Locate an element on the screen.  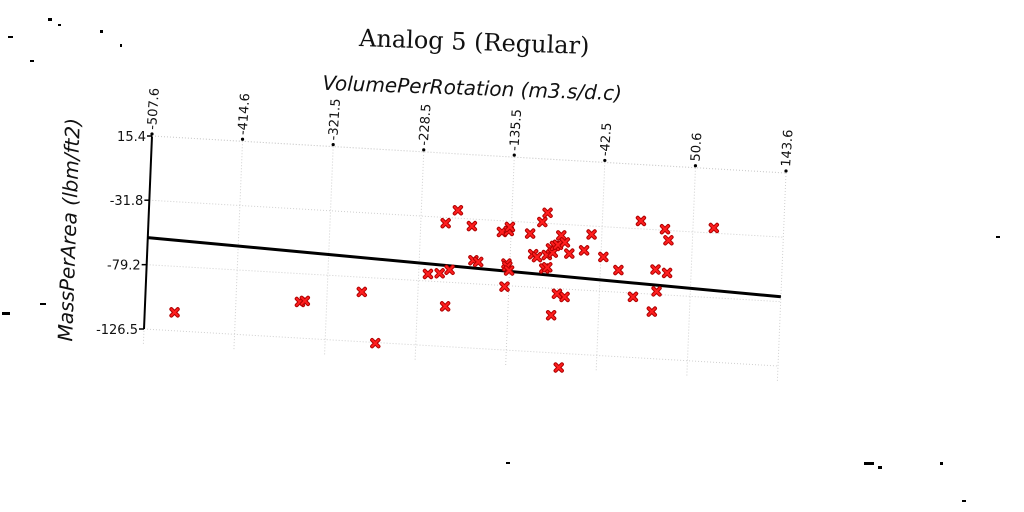
x-tick-label-5: -42.5 is located at coordinates (606, 139).